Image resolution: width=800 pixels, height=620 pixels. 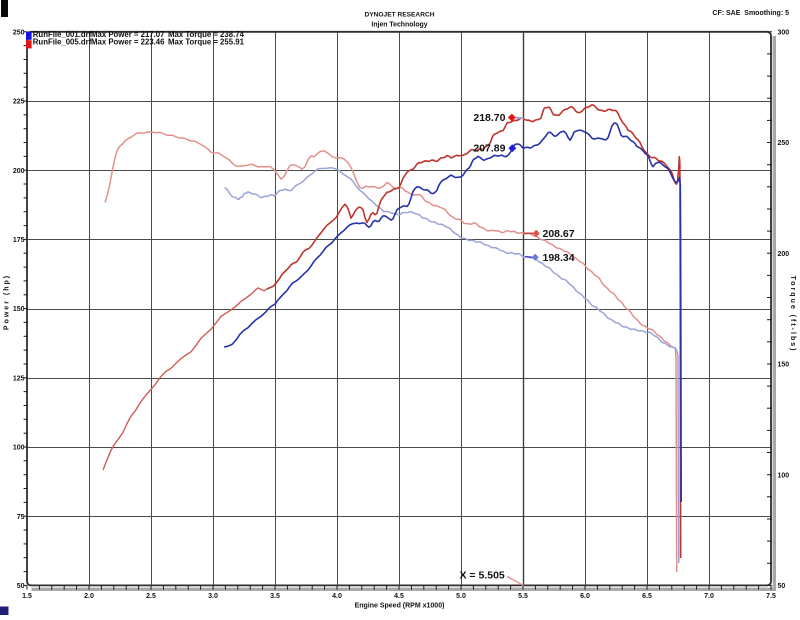 I want to click on svg-text: 175, so click(x=19, y=240).